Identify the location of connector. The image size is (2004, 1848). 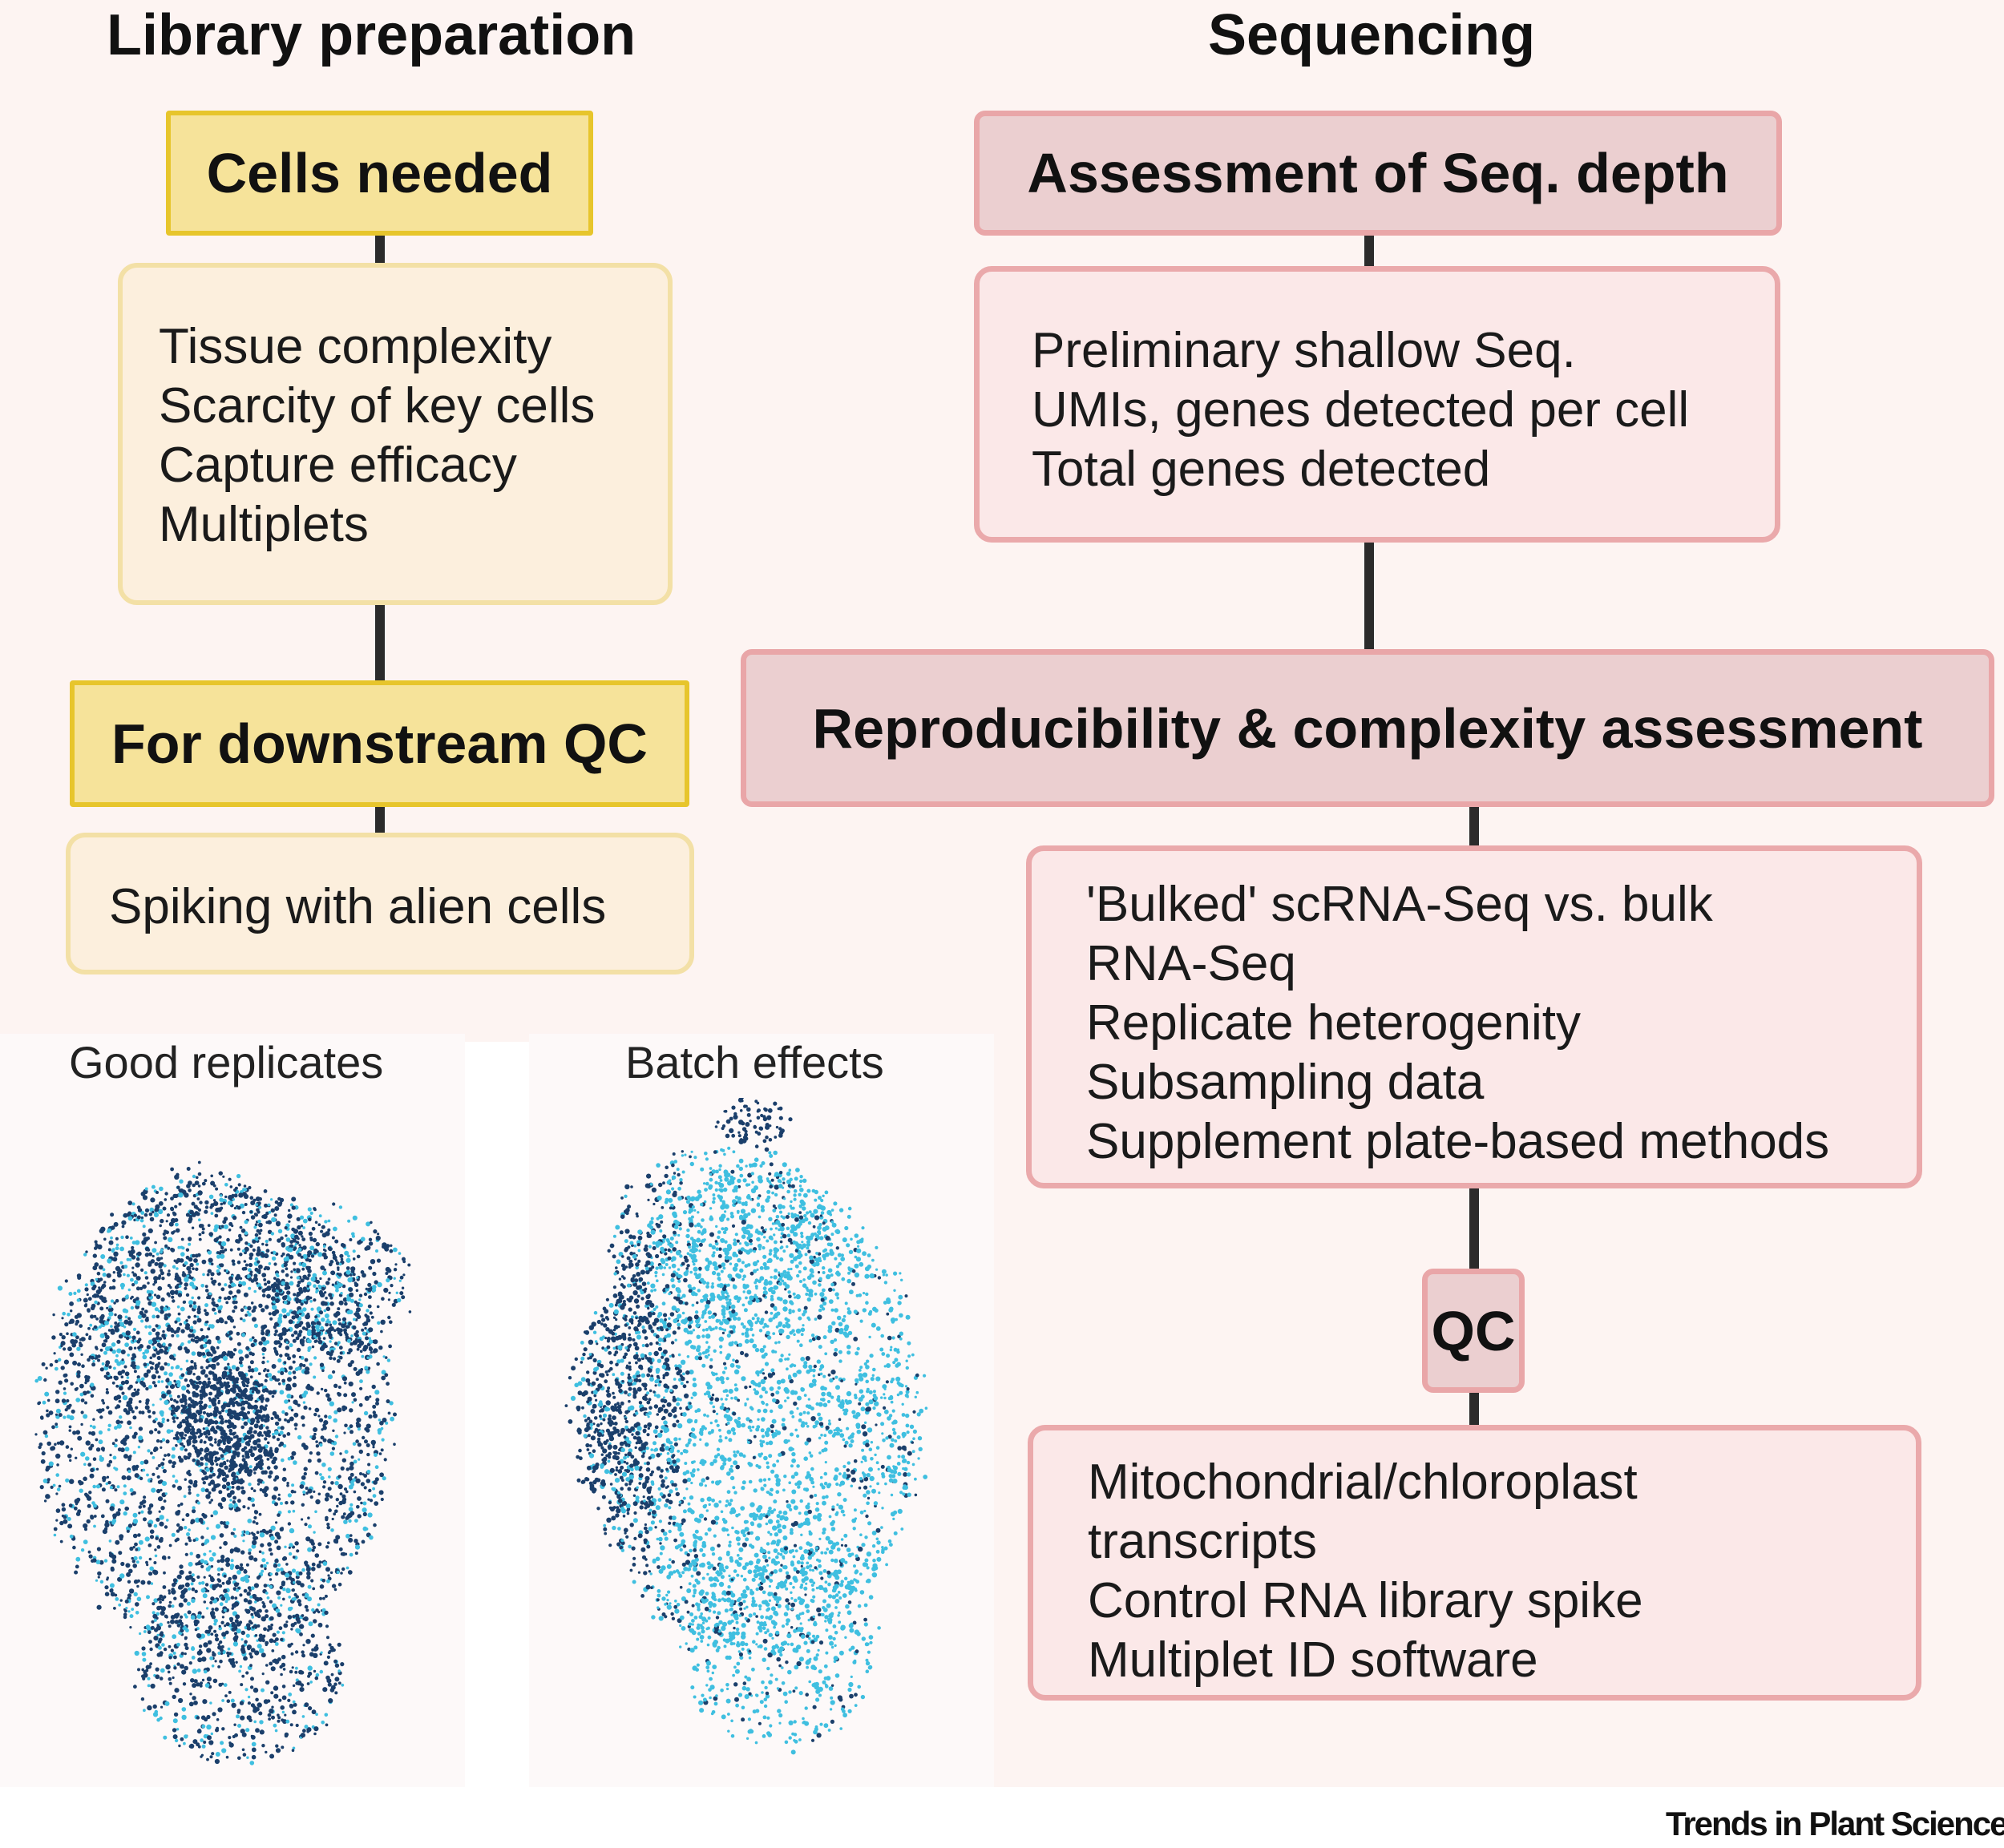
(380, 642).